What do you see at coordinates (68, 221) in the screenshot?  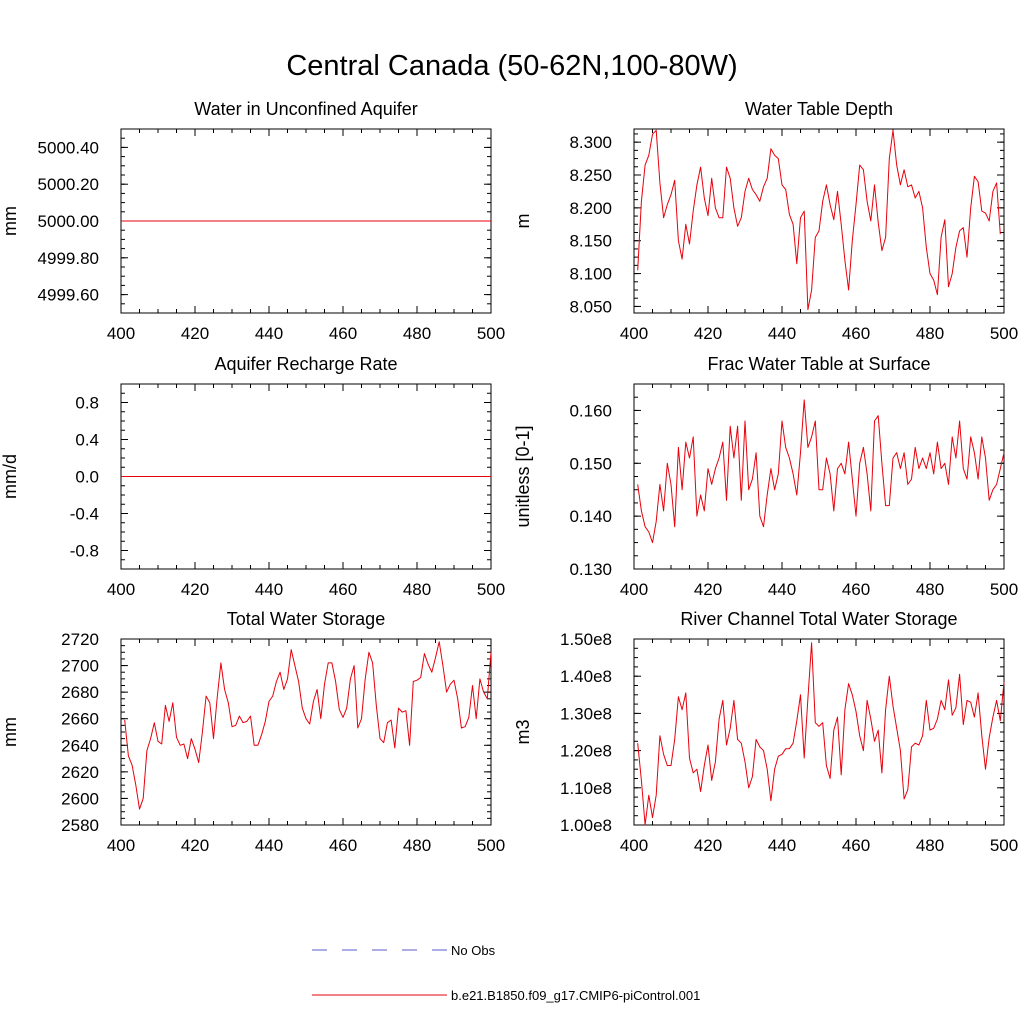 I see `y-tick-label: 5000.00` at bounding box center [68, 221].